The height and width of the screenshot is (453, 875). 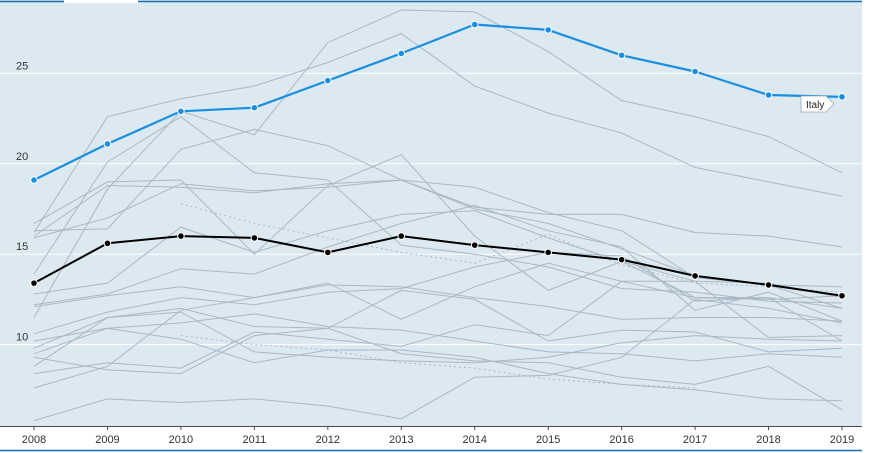 I want to click on highlight-series-point-2011, so click(x=254, y=107).